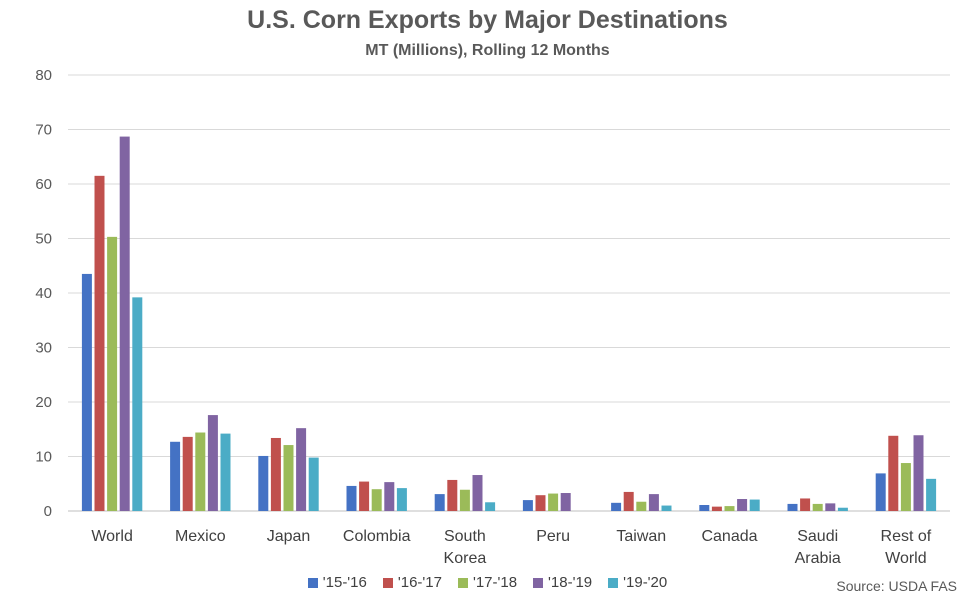 Image resolution: width=975 pixels, height=601 pixels. Describe the element at coordinates (43, 239) in the screenshot. I see `y-tick-label: 50` at that location.